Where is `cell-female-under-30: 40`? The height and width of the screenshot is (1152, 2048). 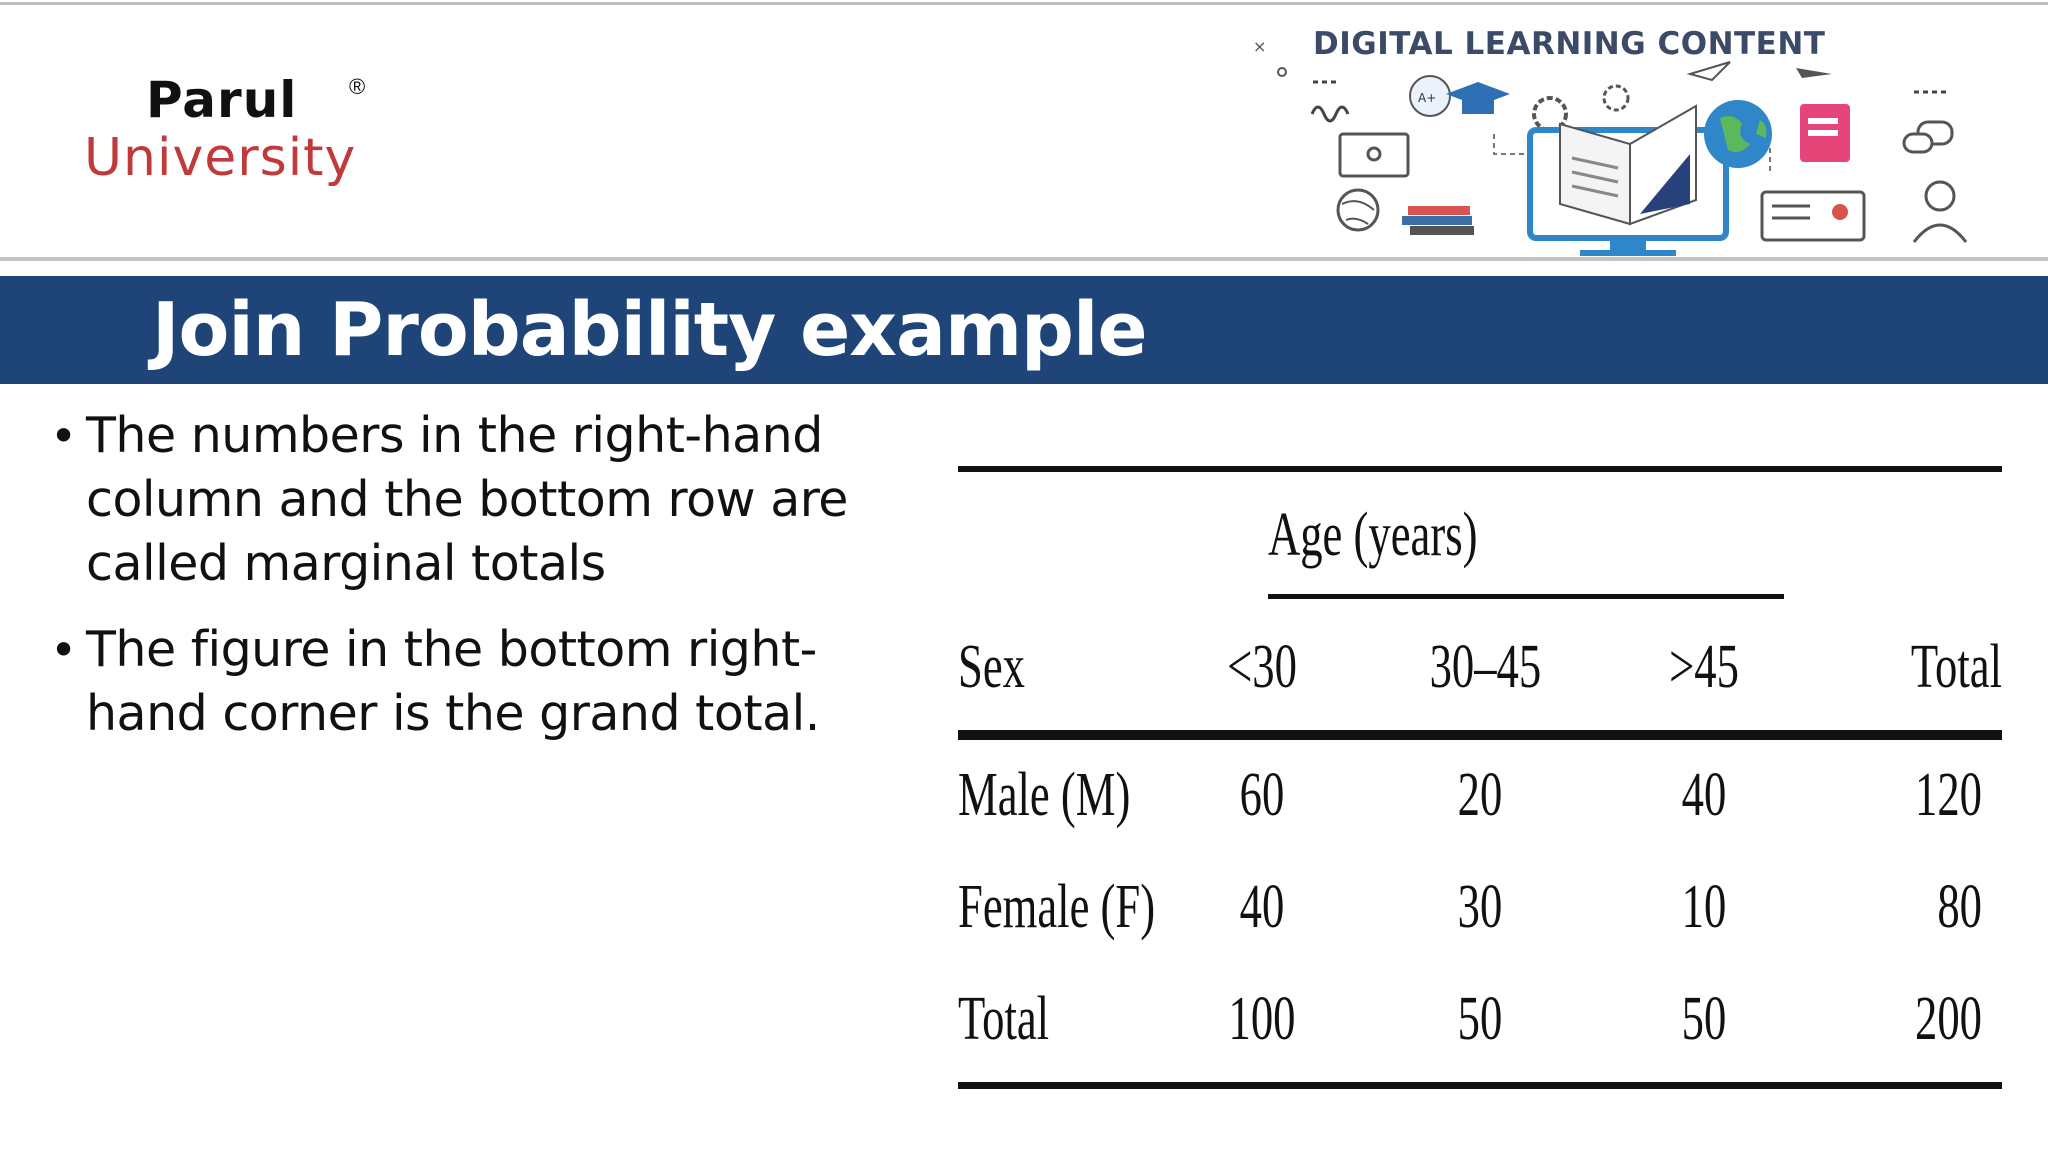 cell-female-under-30: 40 is located at coordinates (1262, 907).